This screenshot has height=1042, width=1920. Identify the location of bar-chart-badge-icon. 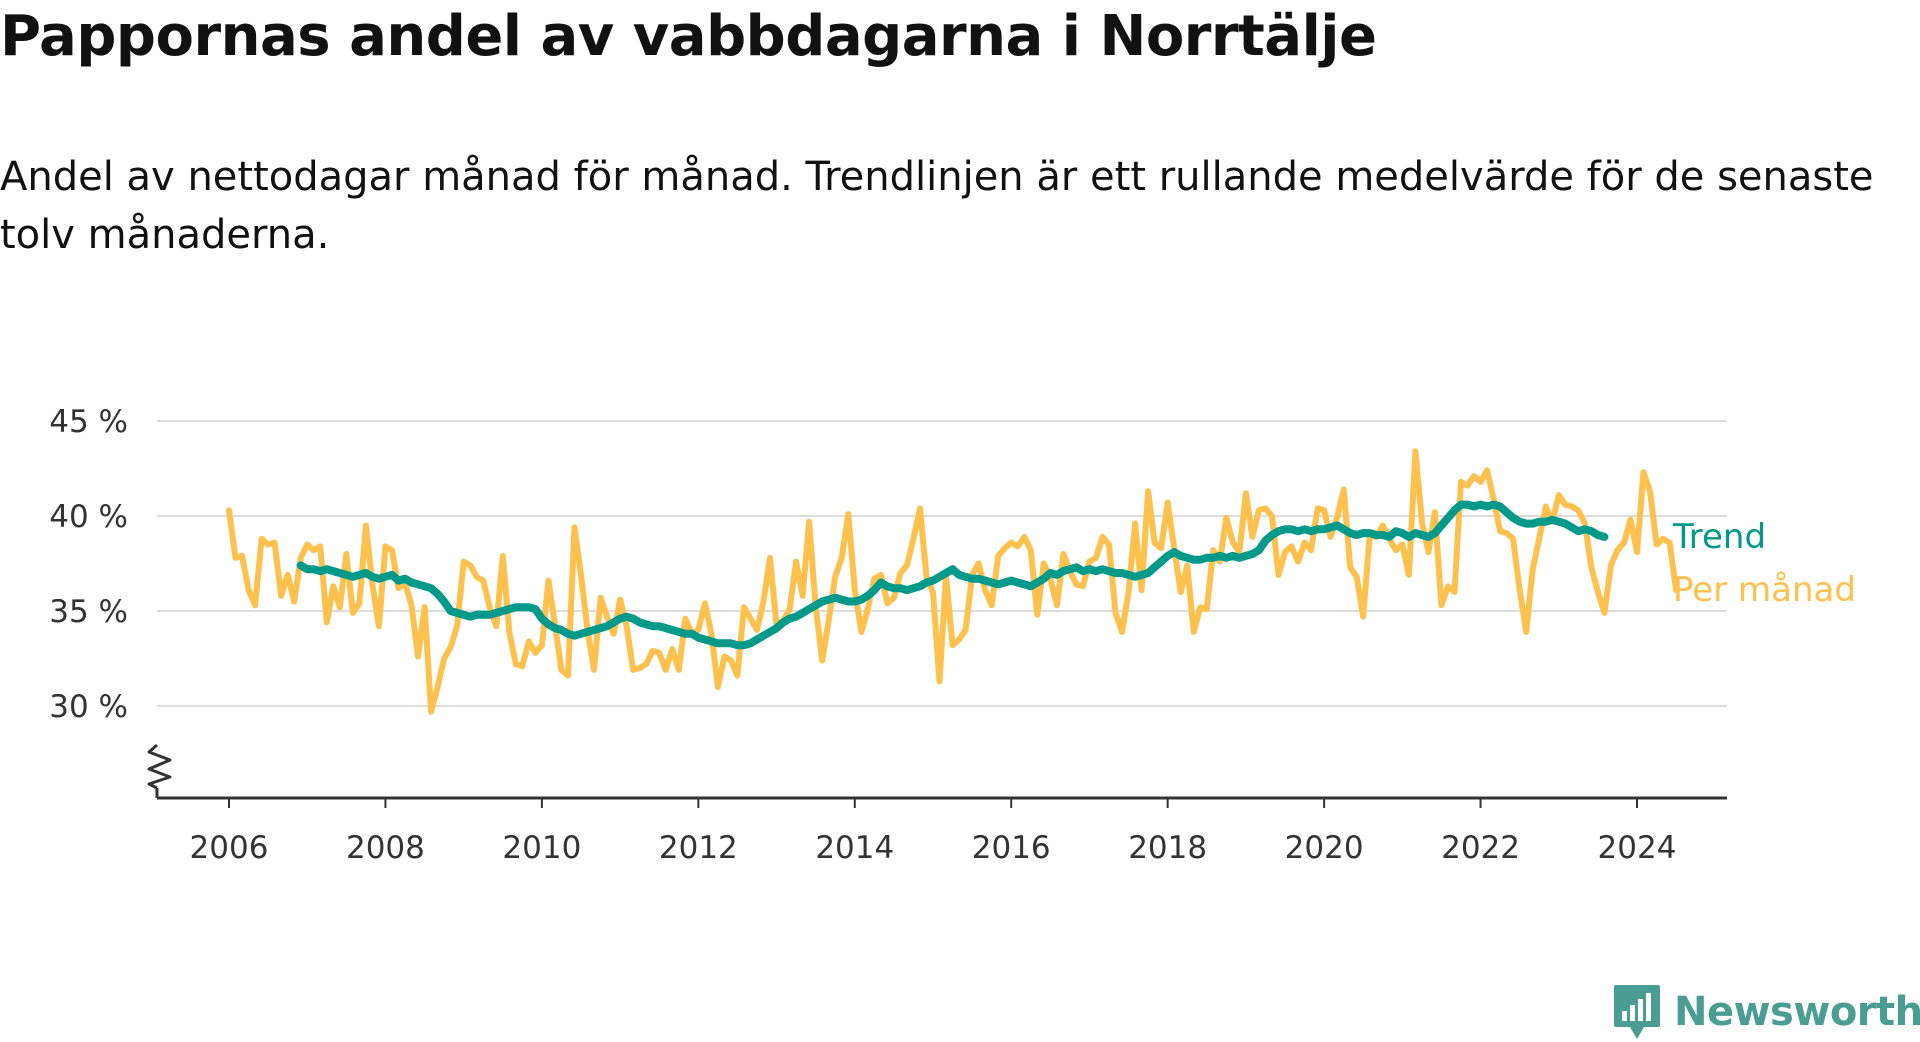
(1637, 1012).